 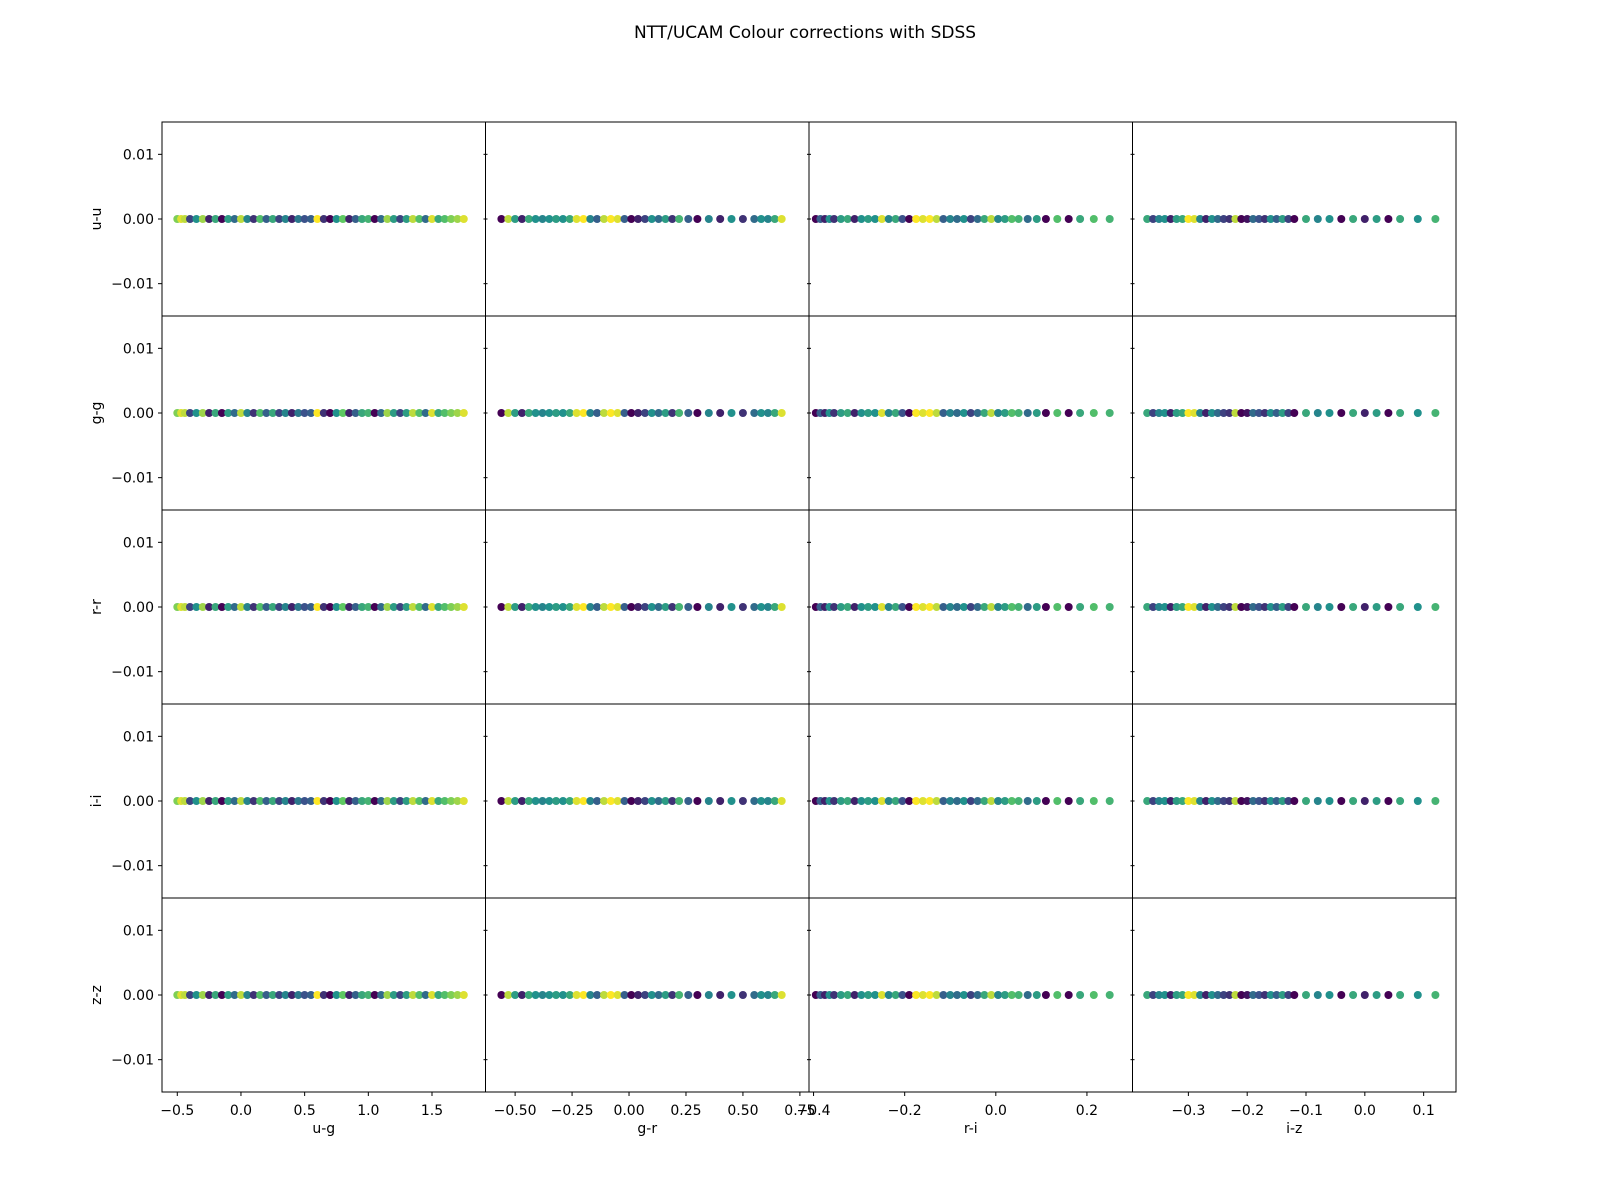 What do you see at coordinates (97, 995) in the screenshot?
I see `y-axis-label: z-z` at bounding box center [97, 995].